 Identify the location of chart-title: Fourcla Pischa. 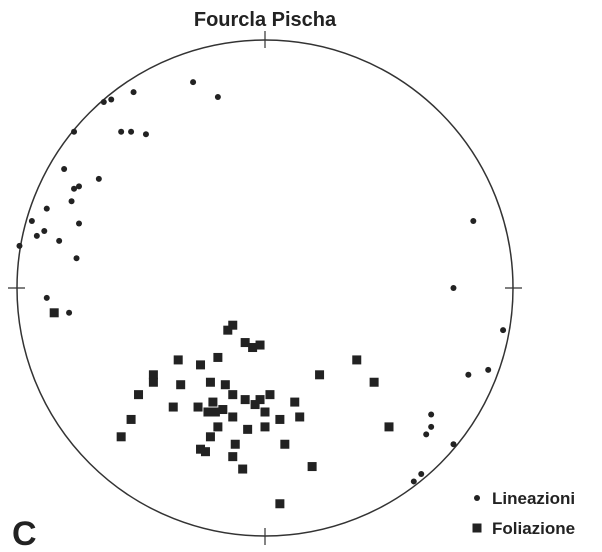
(265, 20).